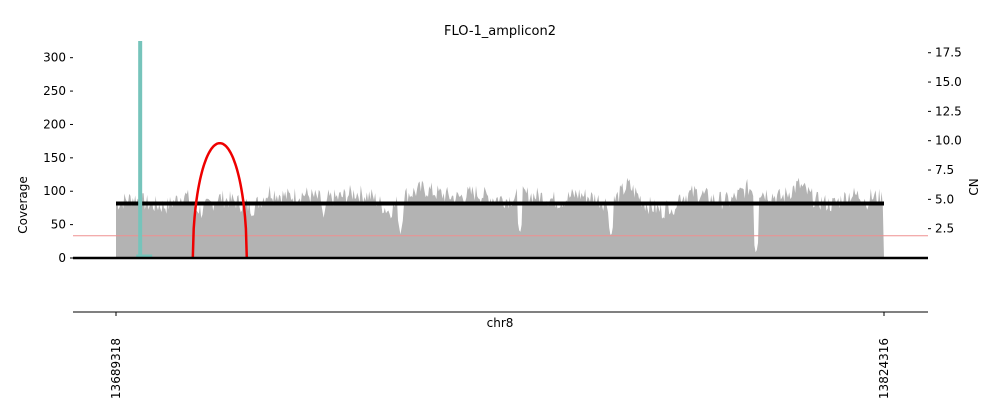 The width and height of the screenshot is (1000, 416). I want to click on left-tick-label: 300, so click(54, 58).